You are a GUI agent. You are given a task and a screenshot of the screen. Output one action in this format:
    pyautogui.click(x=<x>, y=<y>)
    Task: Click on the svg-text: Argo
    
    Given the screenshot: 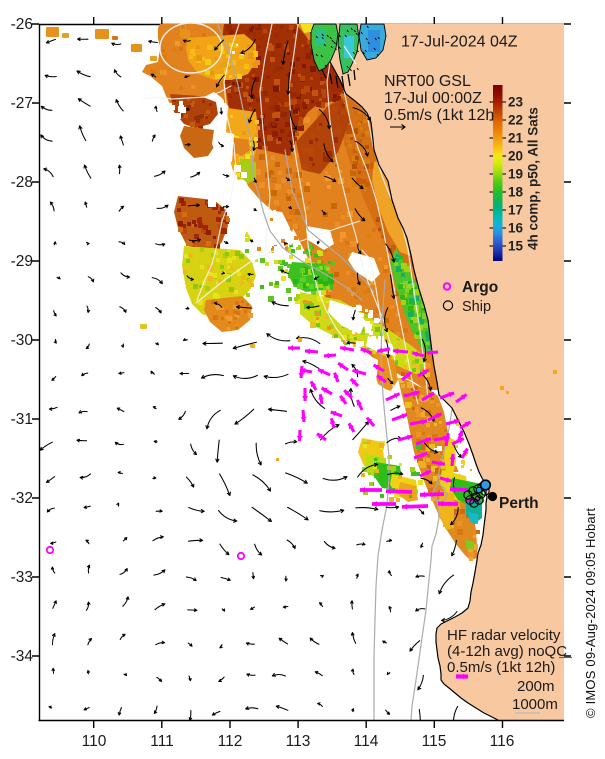 What is the action you would take?
    pyautogui.click(x=480, y=287)
    